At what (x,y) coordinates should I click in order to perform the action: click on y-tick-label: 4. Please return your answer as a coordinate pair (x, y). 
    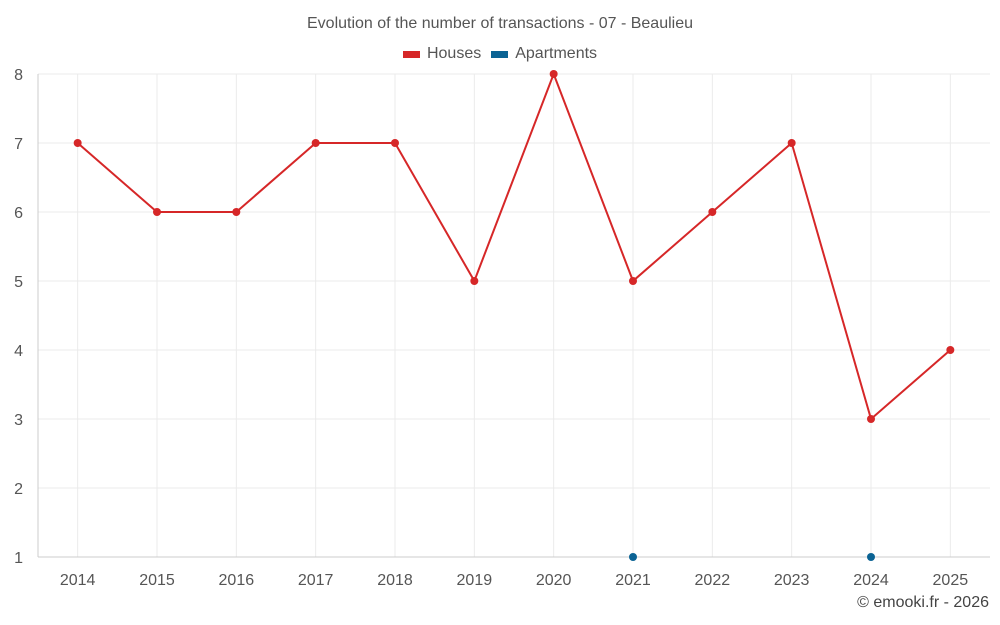
    Looking at the image, I should click on (18, 351).